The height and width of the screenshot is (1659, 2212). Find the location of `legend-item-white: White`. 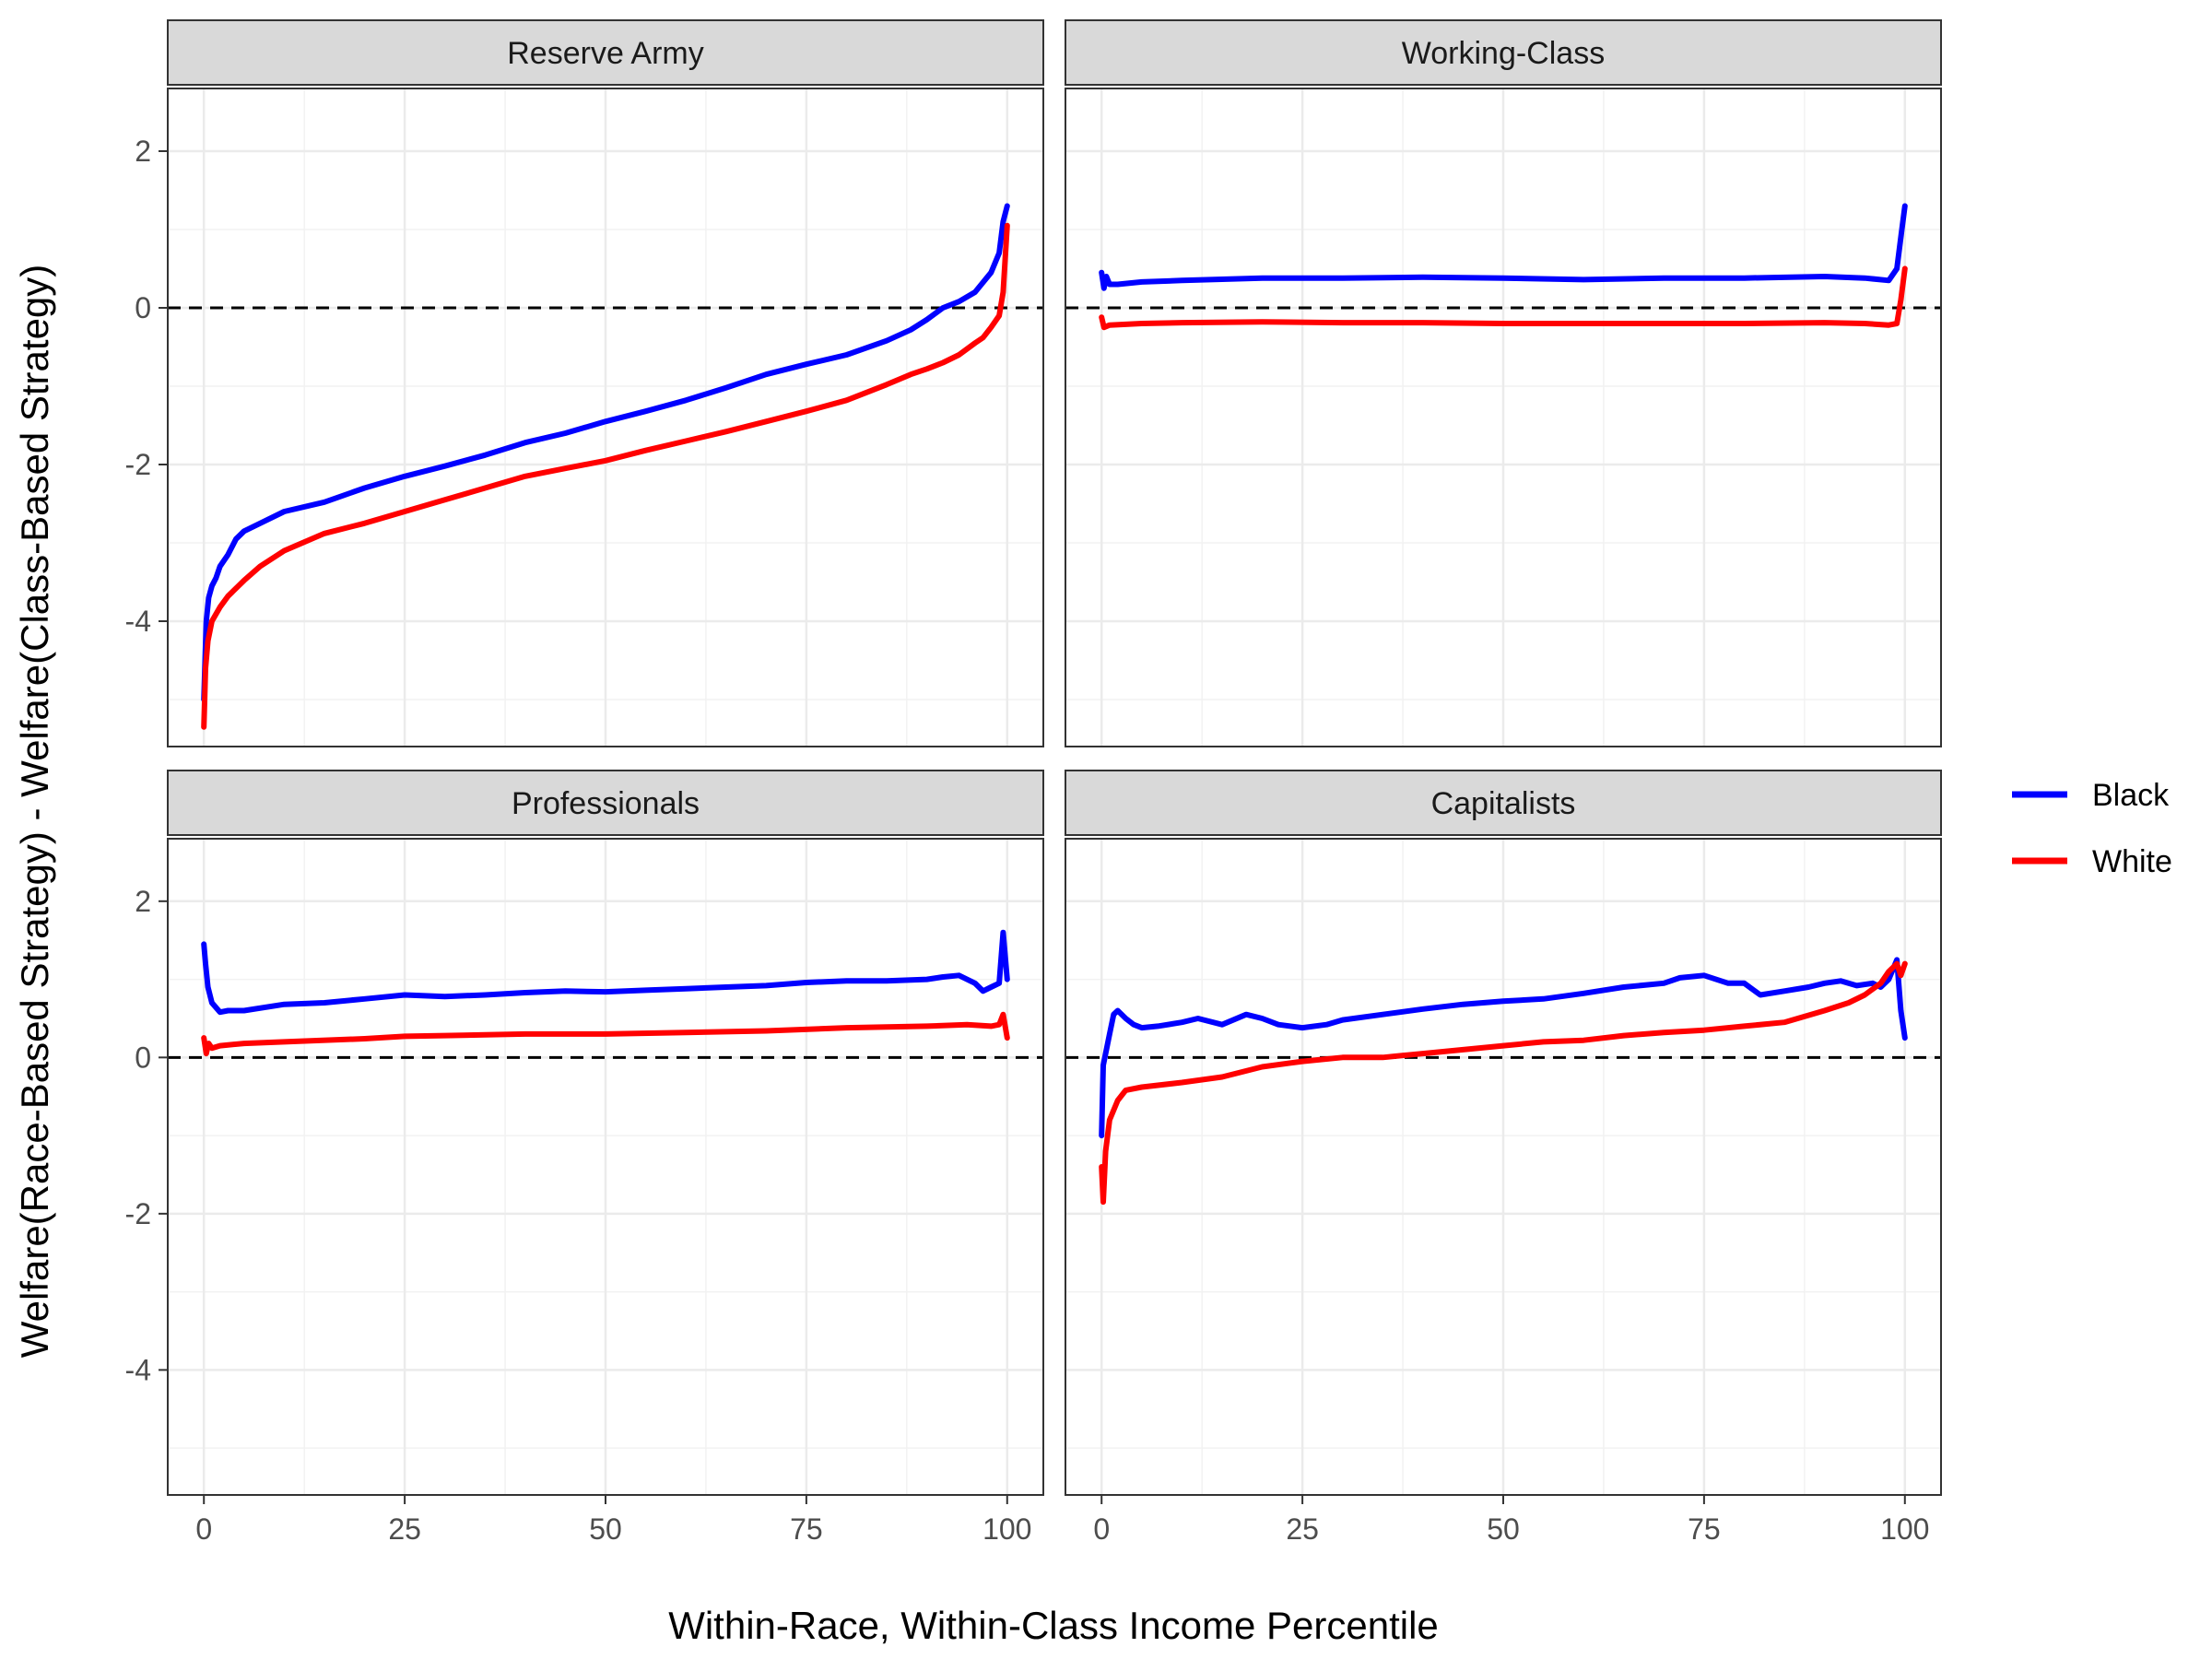

legend-item-white: White is located at coordinates (2092, 861).